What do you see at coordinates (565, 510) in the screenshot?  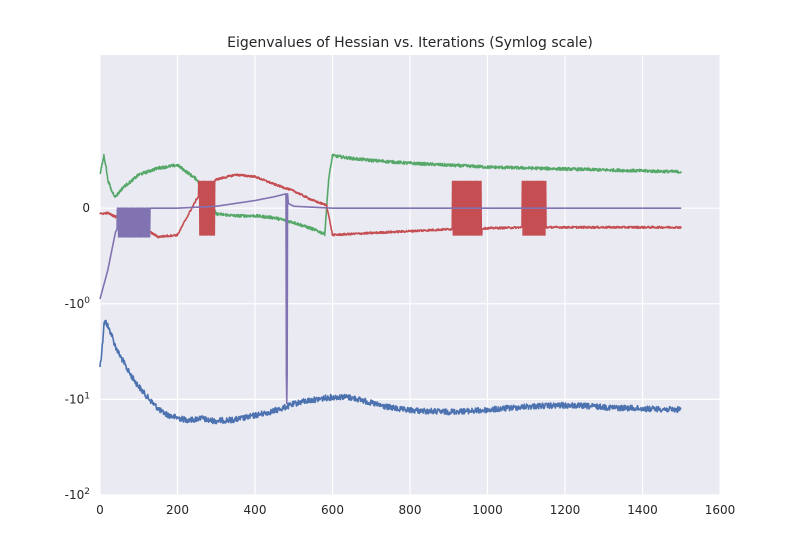 I see `x-tick-label: 1200` at bounding box center [565, 510].